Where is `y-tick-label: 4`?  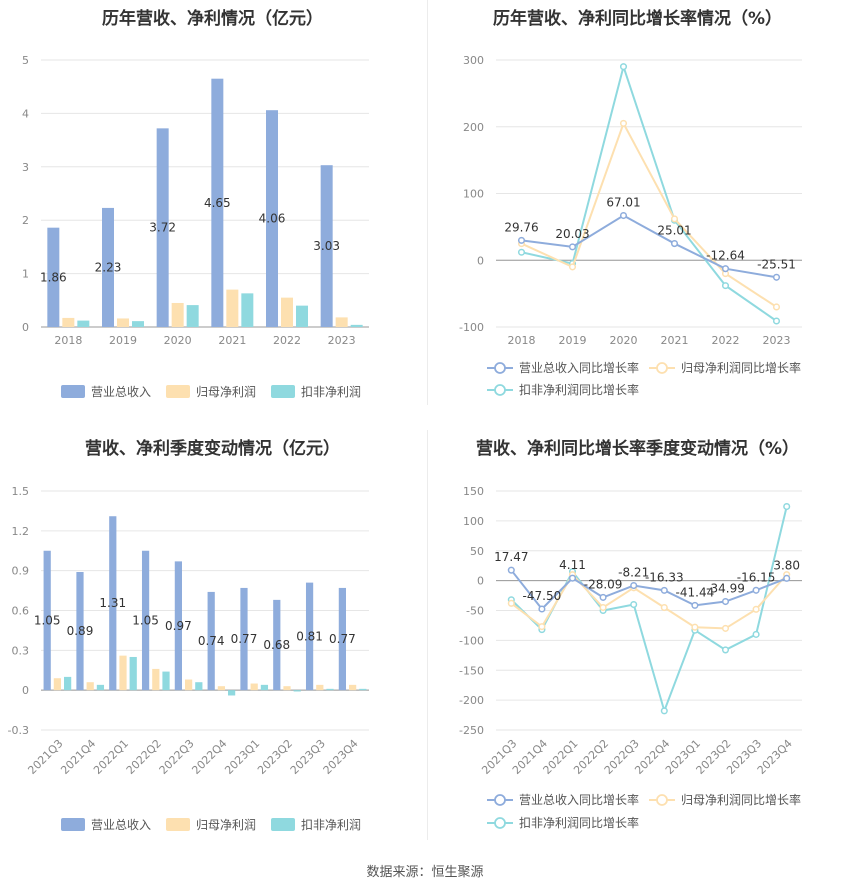
y-tick-label: 4 is located at coordinates (25, 113).